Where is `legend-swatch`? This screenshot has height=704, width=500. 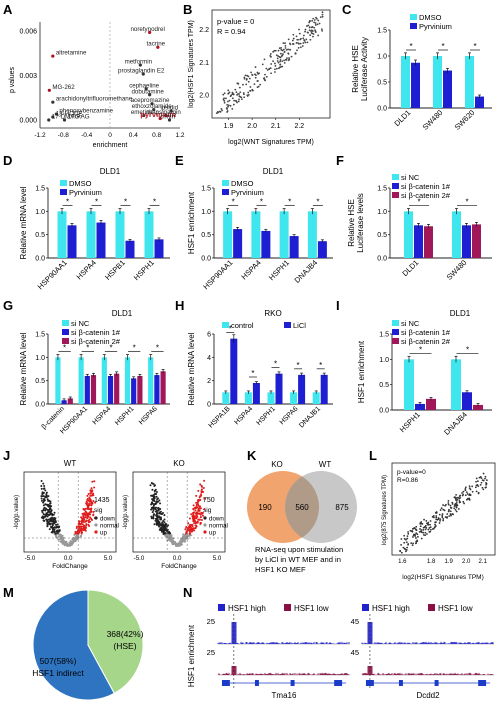 legend-swatch is located at coordinates (65, 341).